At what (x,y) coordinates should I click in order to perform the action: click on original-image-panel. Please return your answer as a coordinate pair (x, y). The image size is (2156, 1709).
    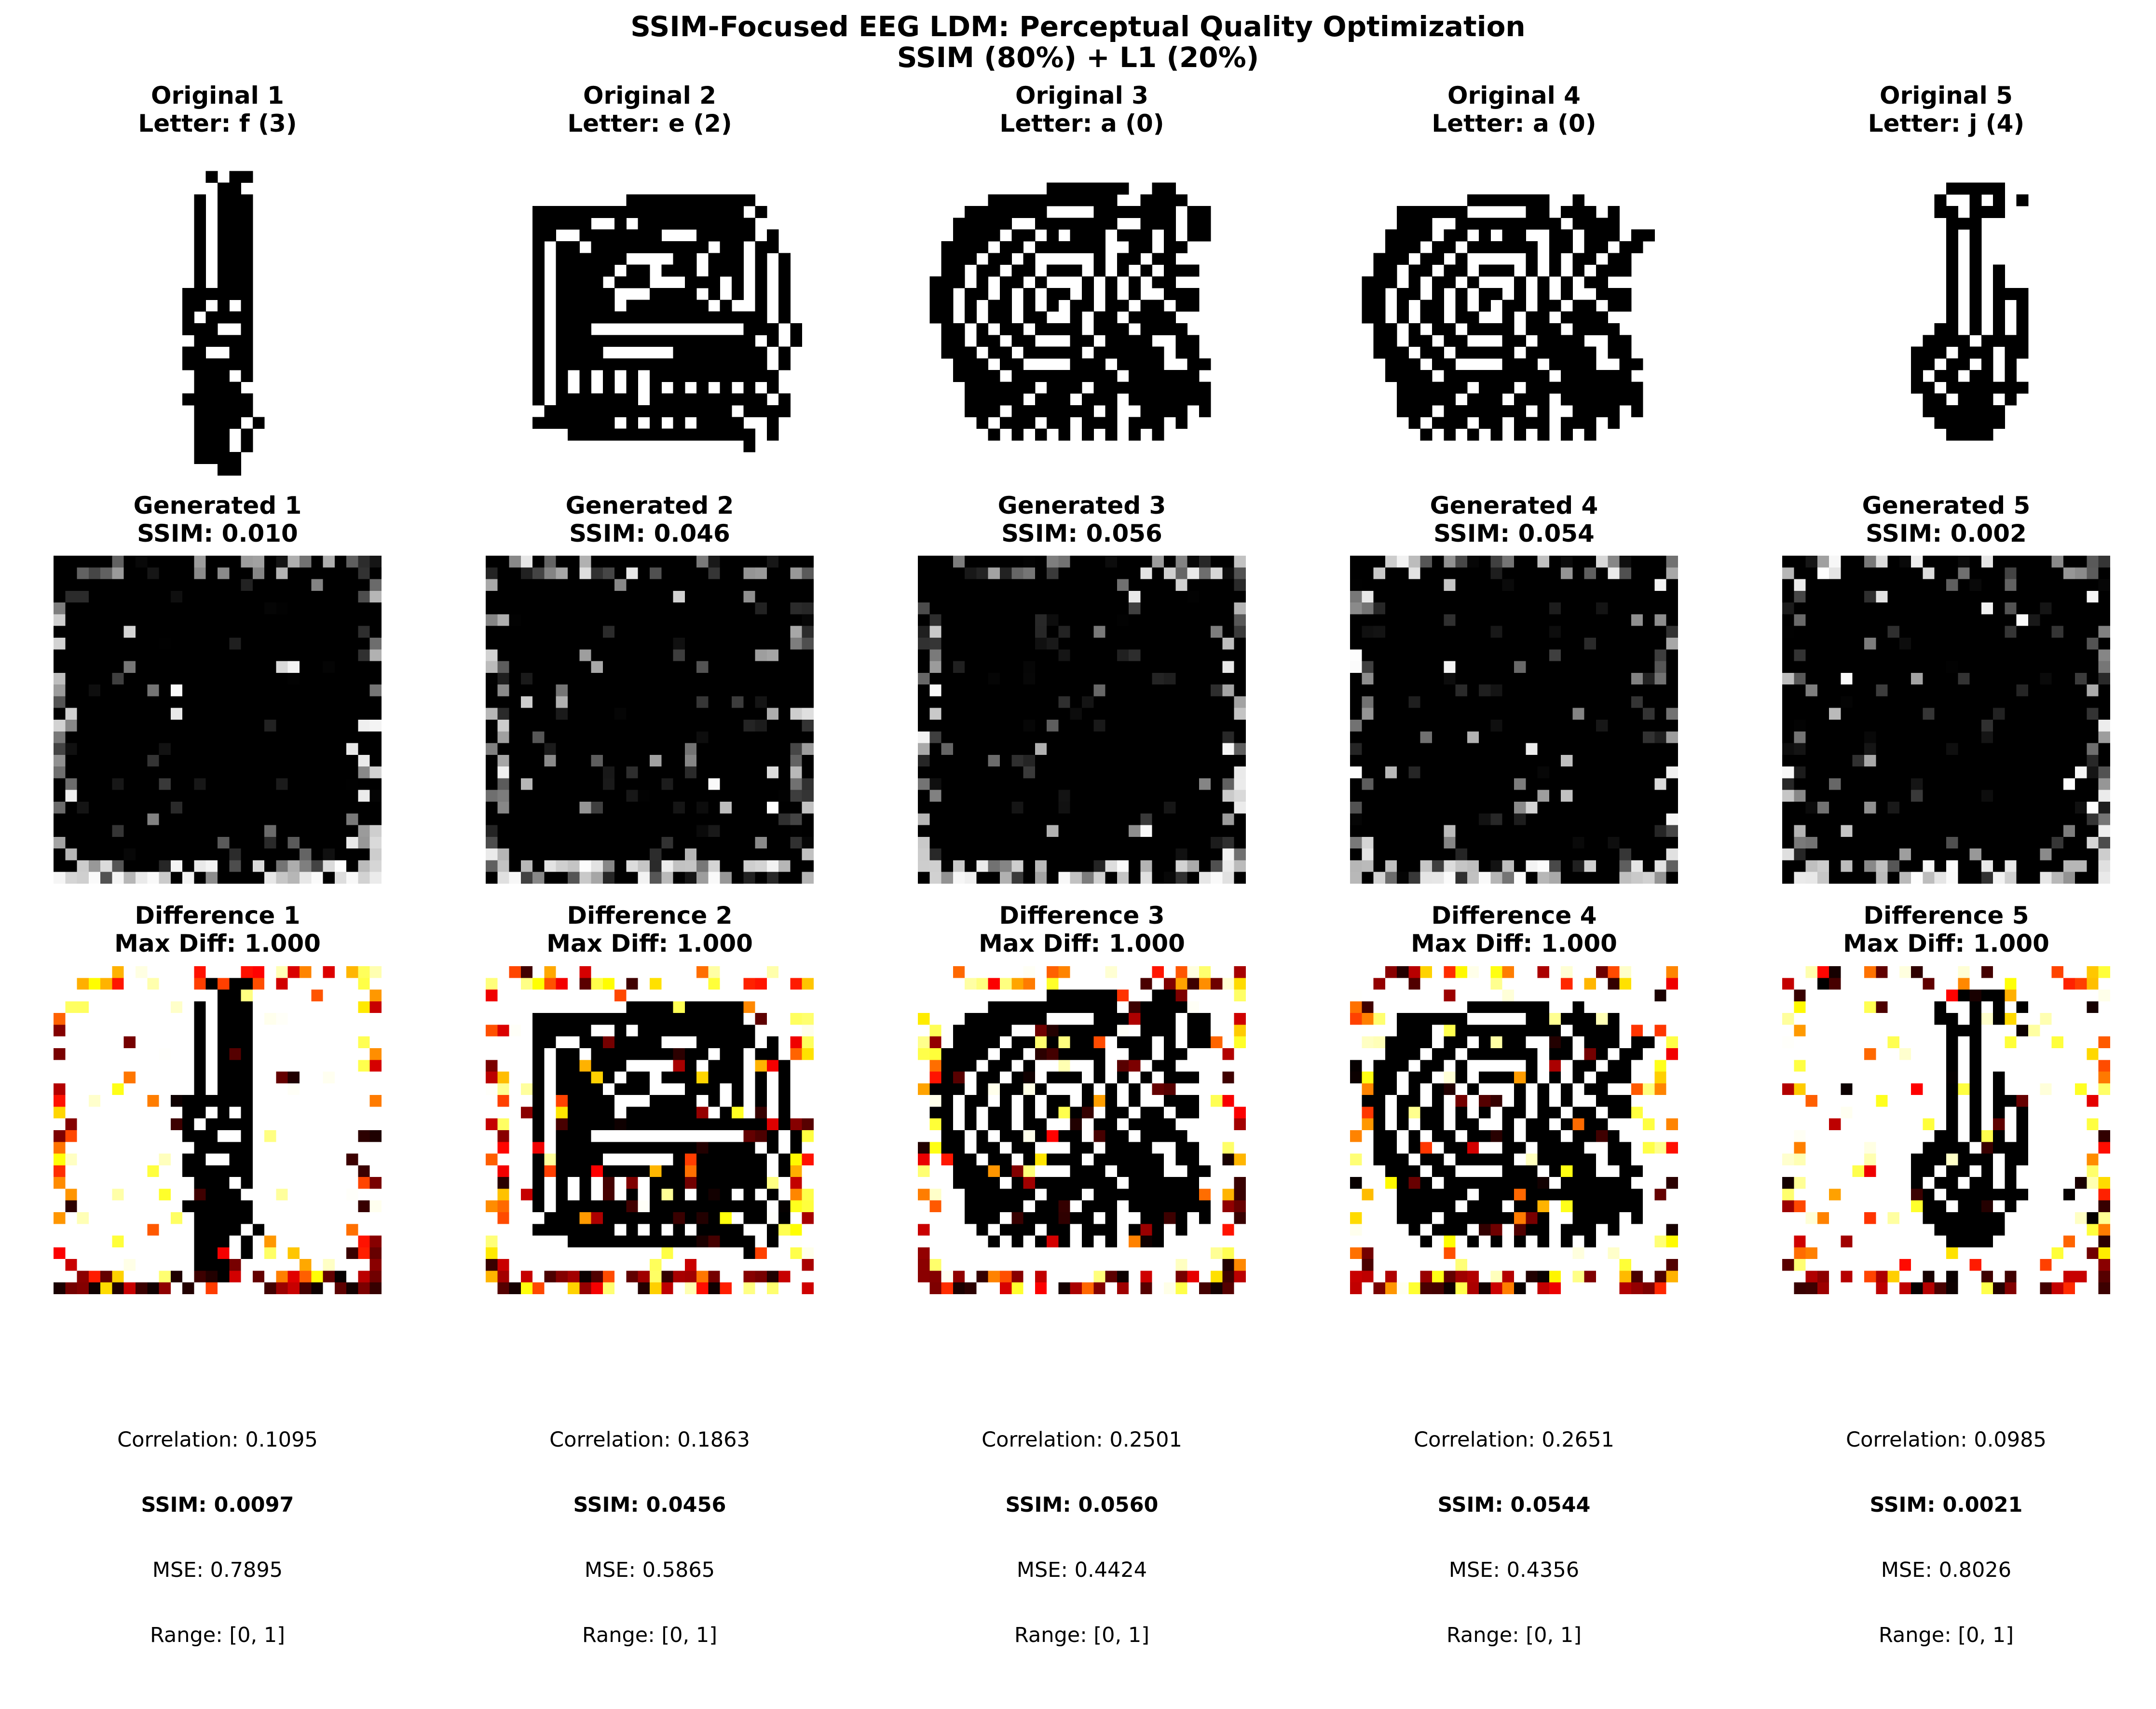
    Looking at the image, I should click on (650, 323).